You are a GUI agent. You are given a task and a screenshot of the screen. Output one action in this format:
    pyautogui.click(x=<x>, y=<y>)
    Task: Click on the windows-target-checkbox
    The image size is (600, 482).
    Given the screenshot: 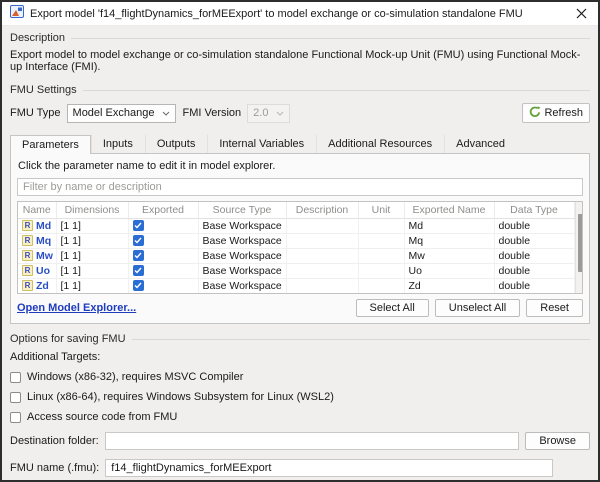 What is the action you would take?
    pyautogui.click(x=15, y=377)
    